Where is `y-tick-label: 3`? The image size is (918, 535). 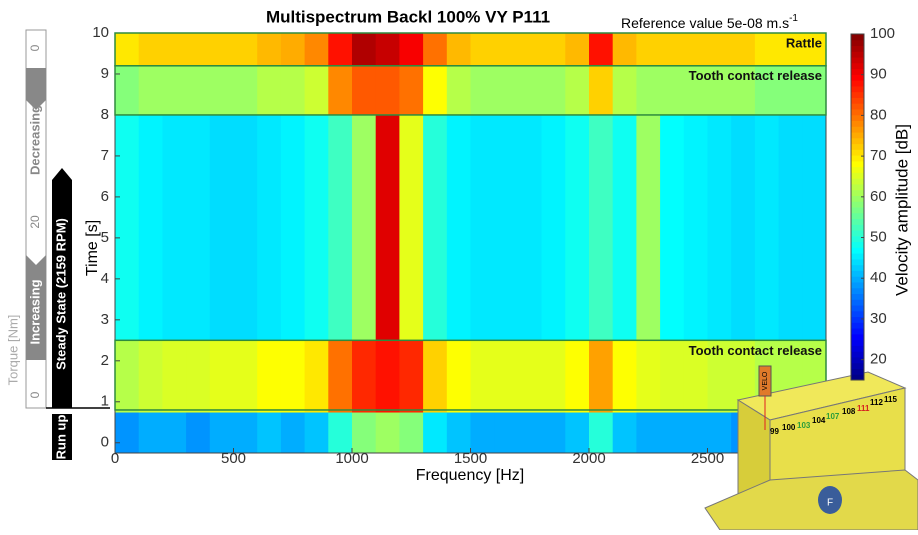 y-tick-label: 3 is located at coordinates (105, 319).